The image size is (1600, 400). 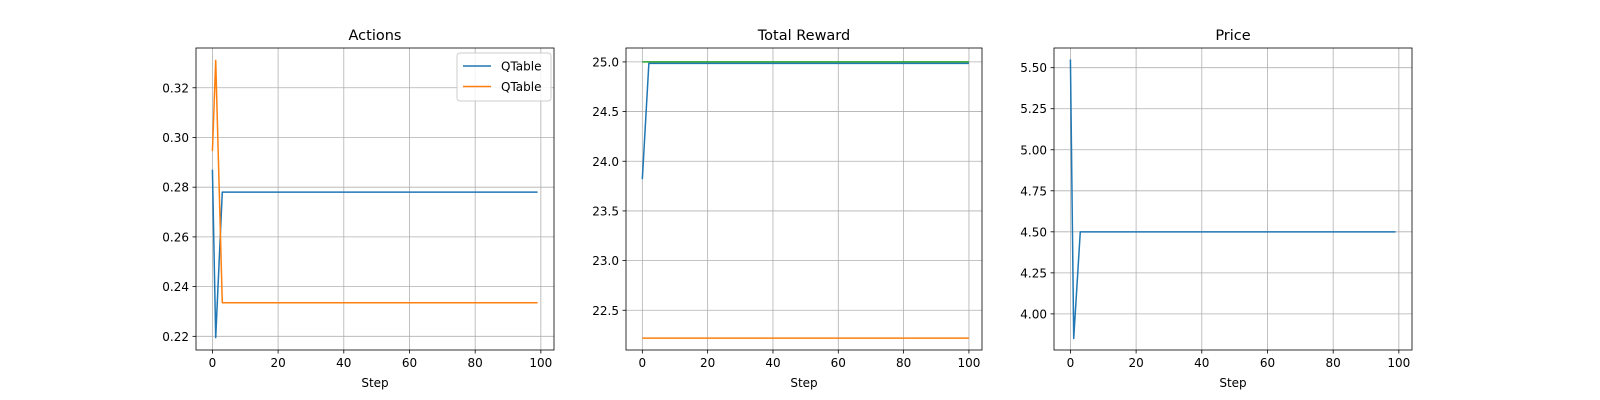 What do you see at coordinates (1033, 109) in the screenshot?
I see `y-tick-label: 5.25` at bounding box center [1033, 109].